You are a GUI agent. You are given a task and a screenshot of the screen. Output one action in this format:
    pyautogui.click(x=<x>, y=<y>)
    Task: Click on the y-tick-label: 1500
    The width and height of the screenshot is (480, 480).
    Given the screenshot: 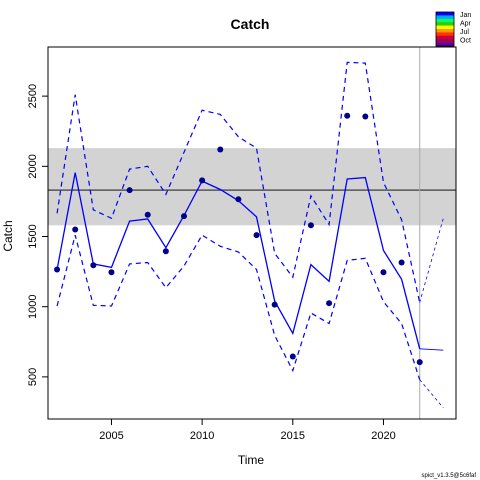 What is the action you would take?
    pyautogui.click(x=33, y=236)
    